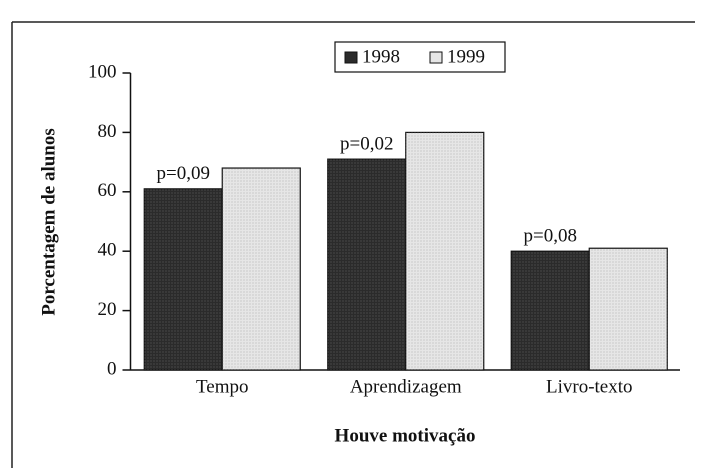  Describe the element at coordinates (183, 173) in the screenshot. I see `p-value-annotation: p=0,09` at that location.